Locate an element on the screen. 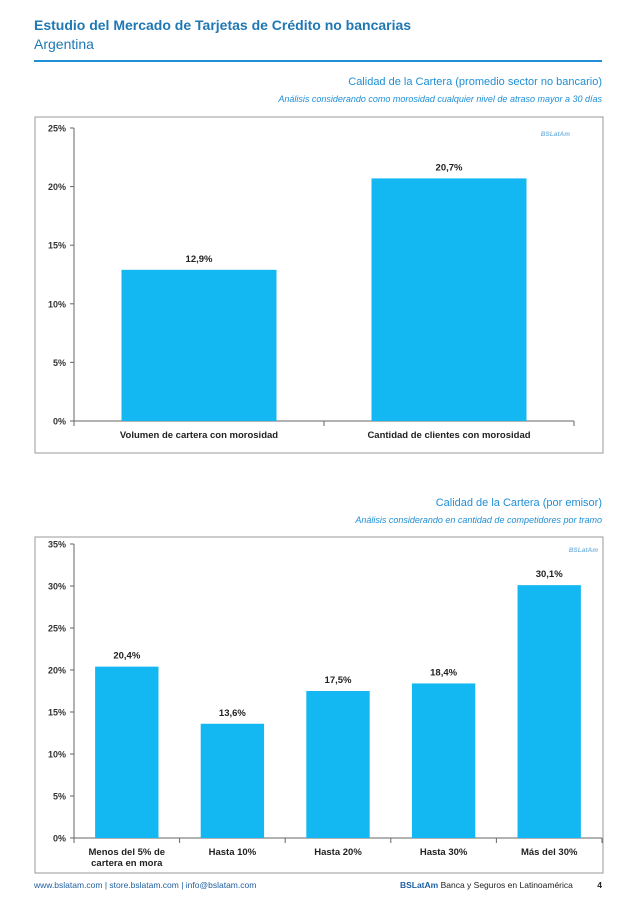 This screenshot has width=638, height=903. chart2-ytick-label: 15% is located at coordinates (57, 713).